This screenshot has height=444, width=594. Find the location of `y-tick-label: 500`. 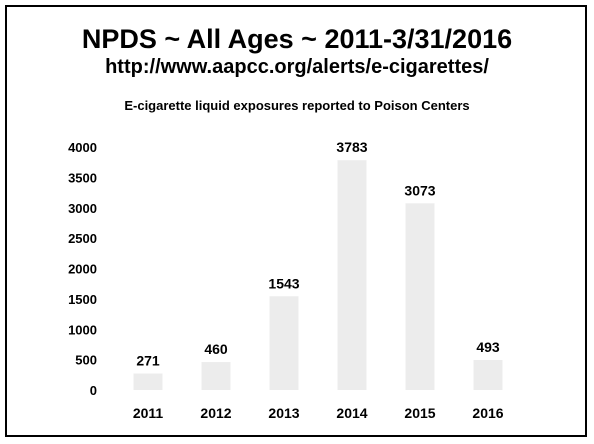

y-tick-label: 500 is located at coordinates (86, 360).